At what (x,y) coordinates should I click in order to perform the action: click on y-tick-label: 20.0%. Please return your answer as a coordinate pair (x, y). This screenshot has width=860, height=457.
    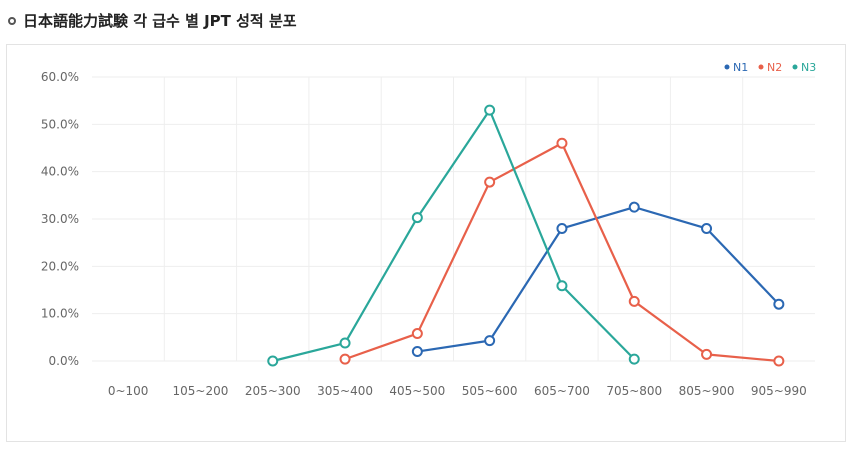
    Looking at the image, I should click on (60, 266).